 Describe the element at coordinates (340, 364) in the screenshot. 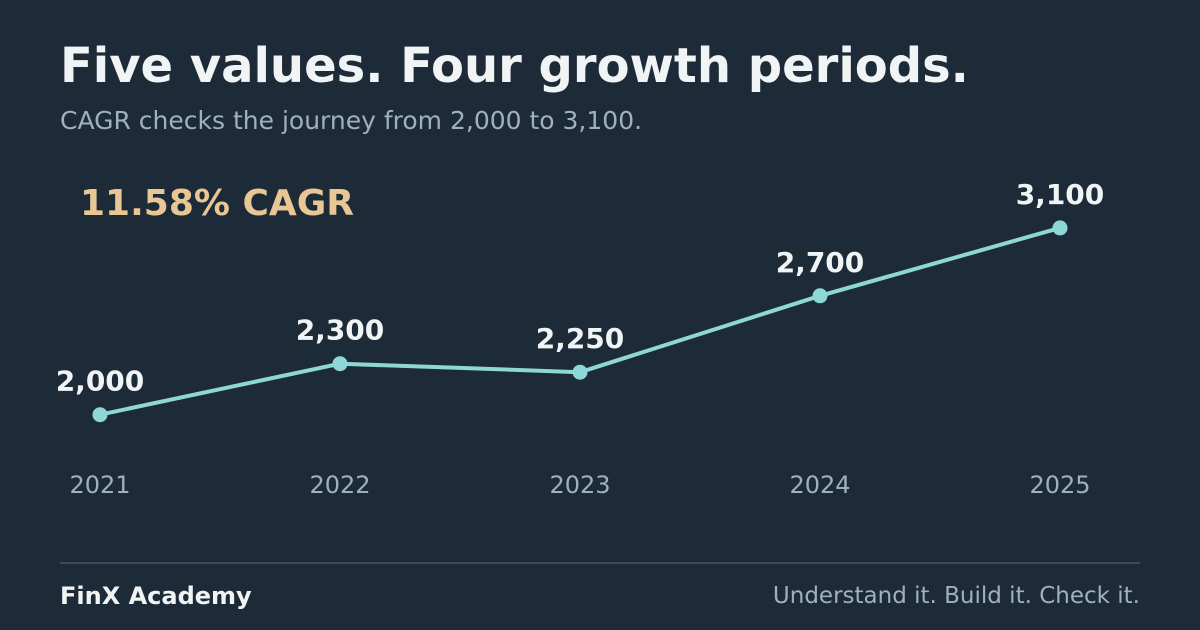

I see `data-point-2022` at that location.